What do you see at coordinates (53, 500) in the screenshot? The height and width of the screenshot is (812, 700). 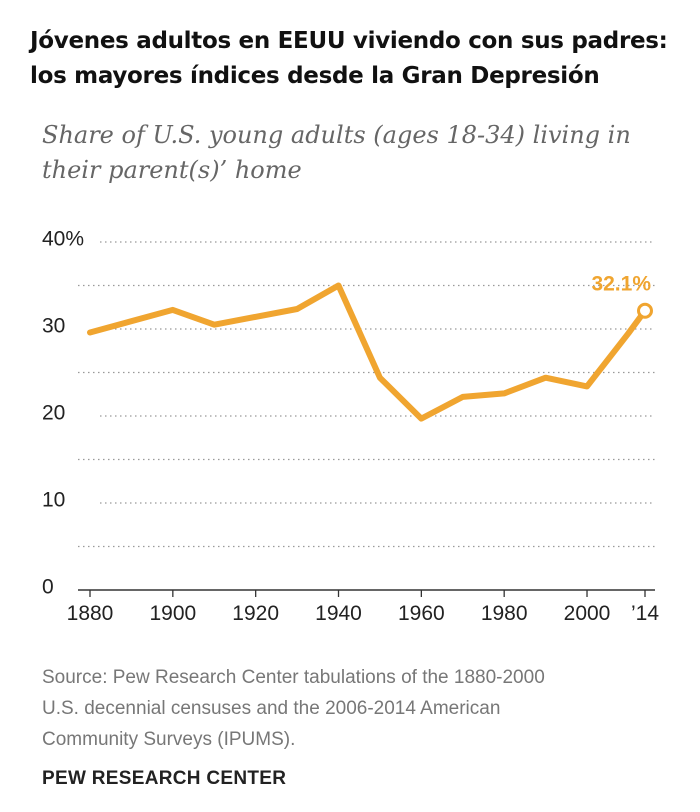 I see `y-tick-label: 10` at bounding box center [53, 500].